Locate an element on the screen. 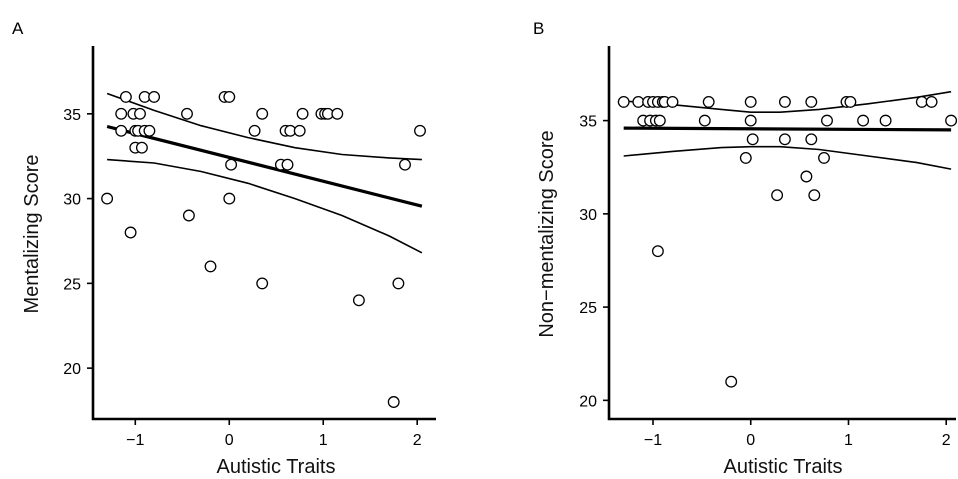  panel-a-x-tick-label: −1 is located at coordinates (135, 440).